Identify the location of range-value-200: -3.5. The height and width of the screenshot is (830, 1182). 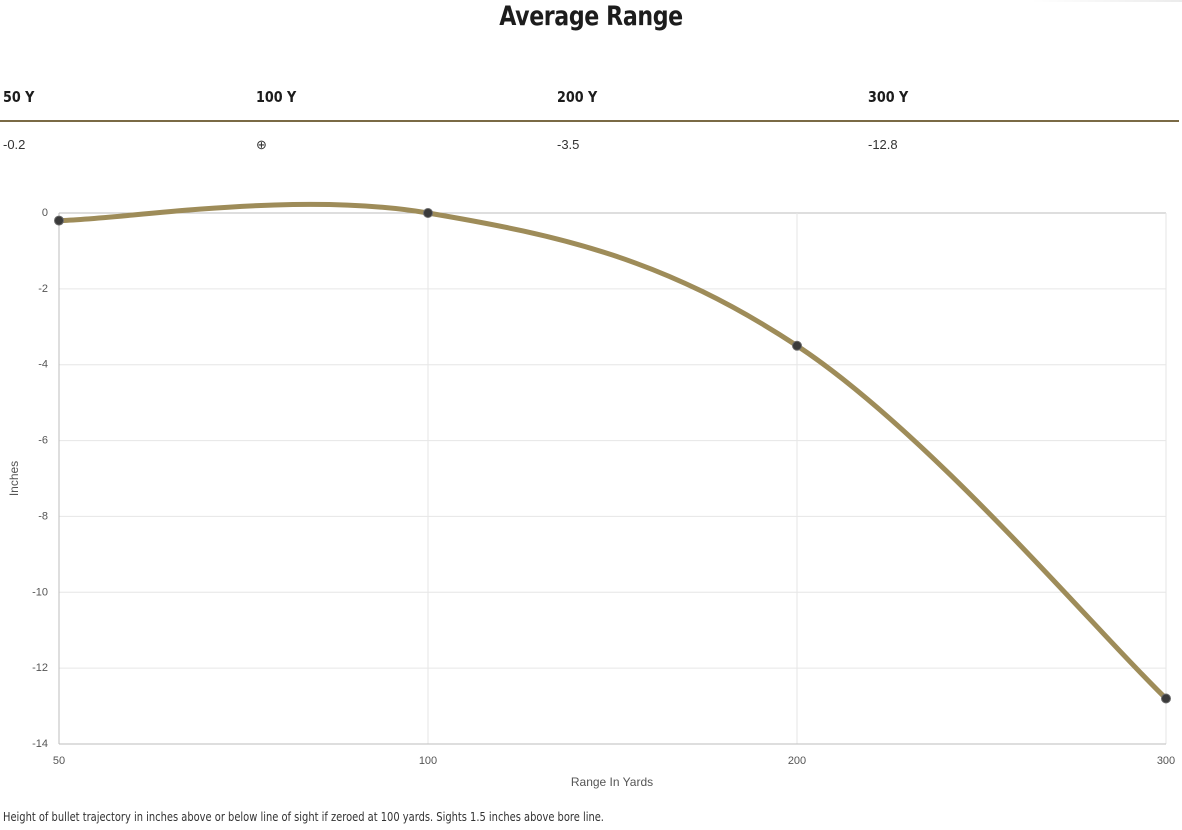
(568, 144).